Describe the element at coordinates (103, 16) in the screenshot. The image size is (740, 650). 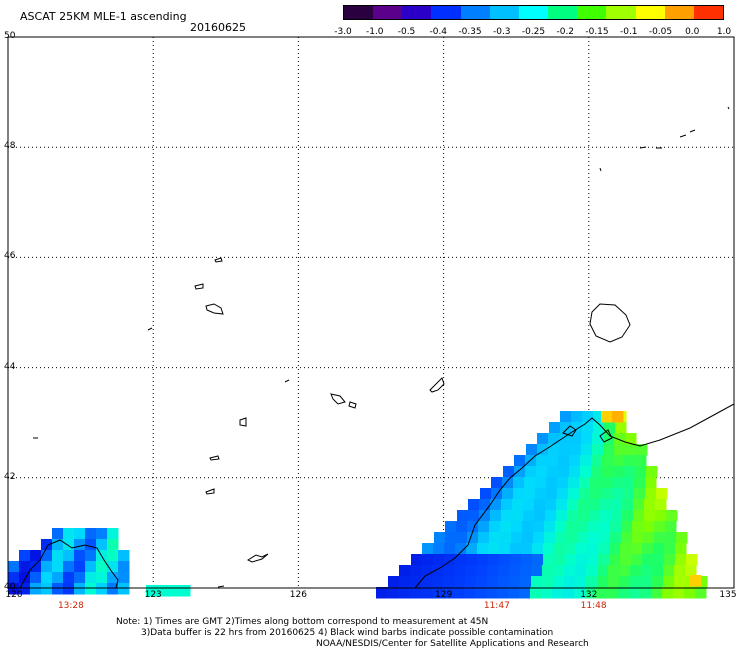
I see `map-title: ASCAT 25KM MLE-1 ascending` at that location.